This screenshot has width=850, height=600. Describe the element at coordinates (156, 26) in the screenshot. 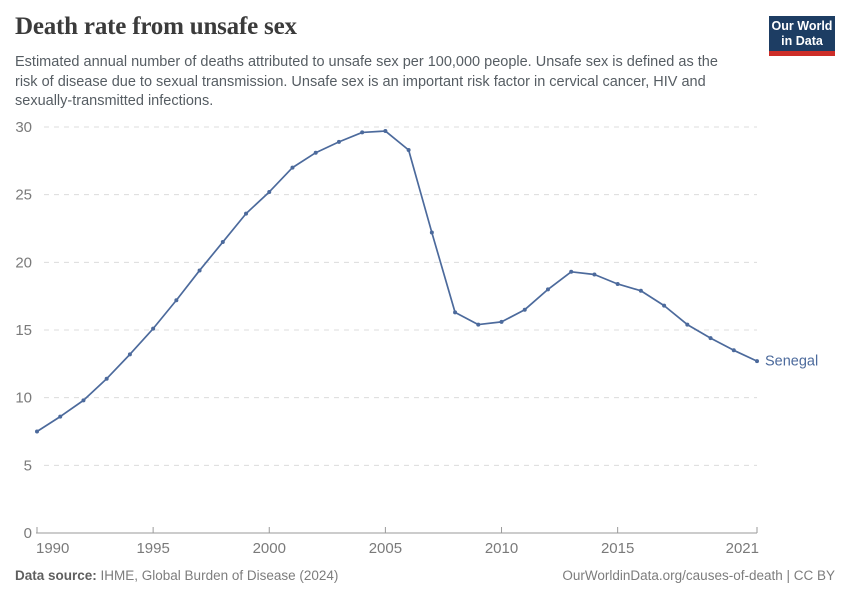

I see `page-title: Death rate from unsafe sex` at that location.